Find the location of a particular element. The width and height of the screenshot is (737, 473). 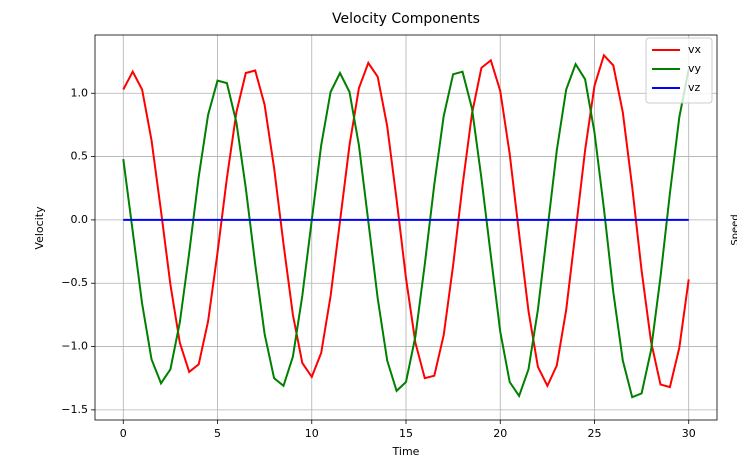

chart-title: Velocity Components is located at coordinates (406, 19).